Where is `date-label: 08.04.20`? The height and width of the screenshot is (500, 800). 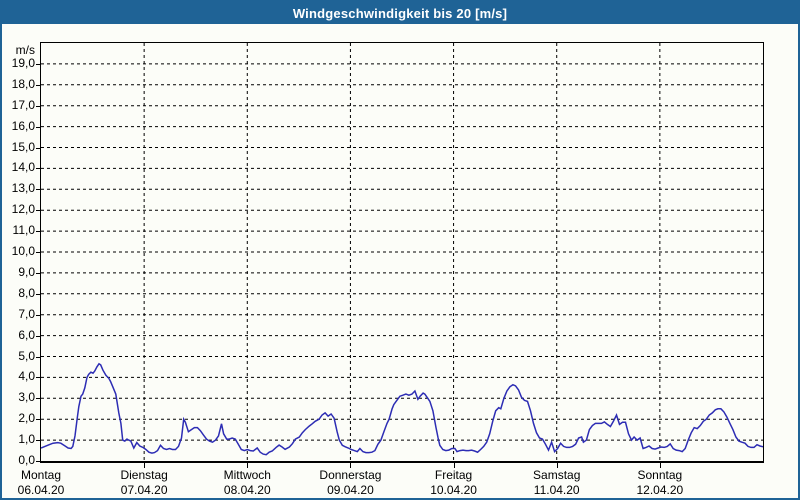 date-label: 08.04.20 is located at coordinates (247, 490).